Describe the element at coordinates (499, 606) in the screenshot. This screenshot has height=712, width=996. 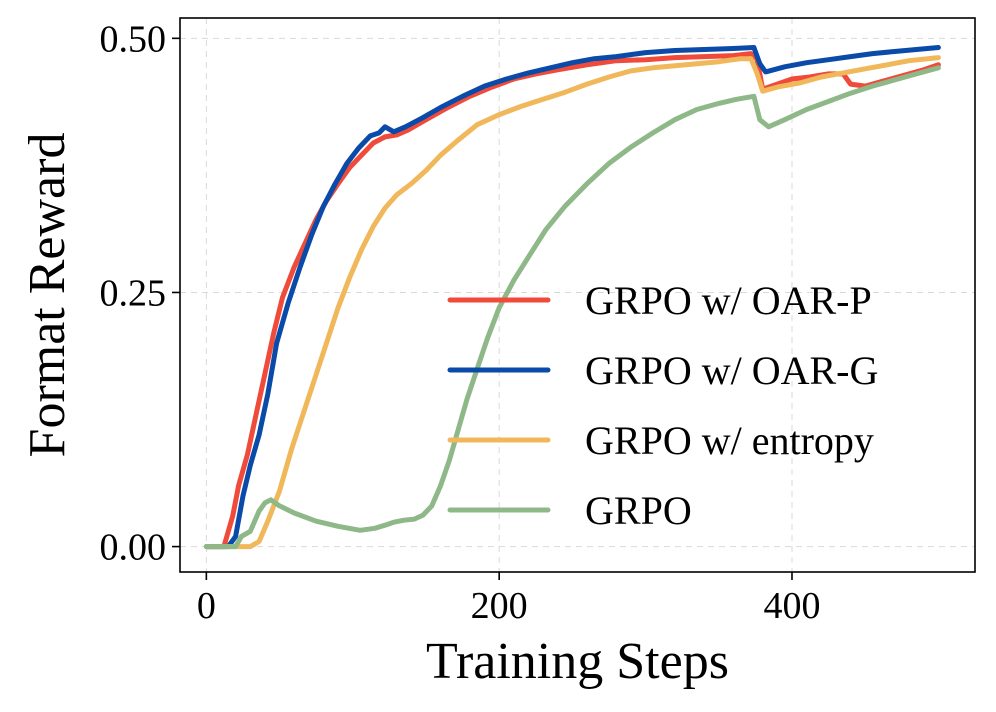
I see `x-tick-label: 200` at that location.